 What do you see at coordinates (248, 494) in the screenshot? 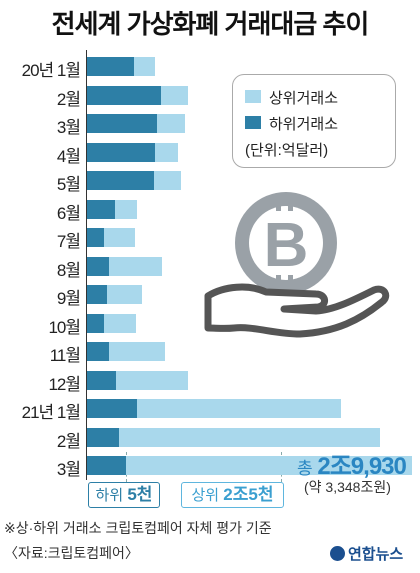
I see `tick-upper-value: 2조5천` at bounding box center [248, 494].